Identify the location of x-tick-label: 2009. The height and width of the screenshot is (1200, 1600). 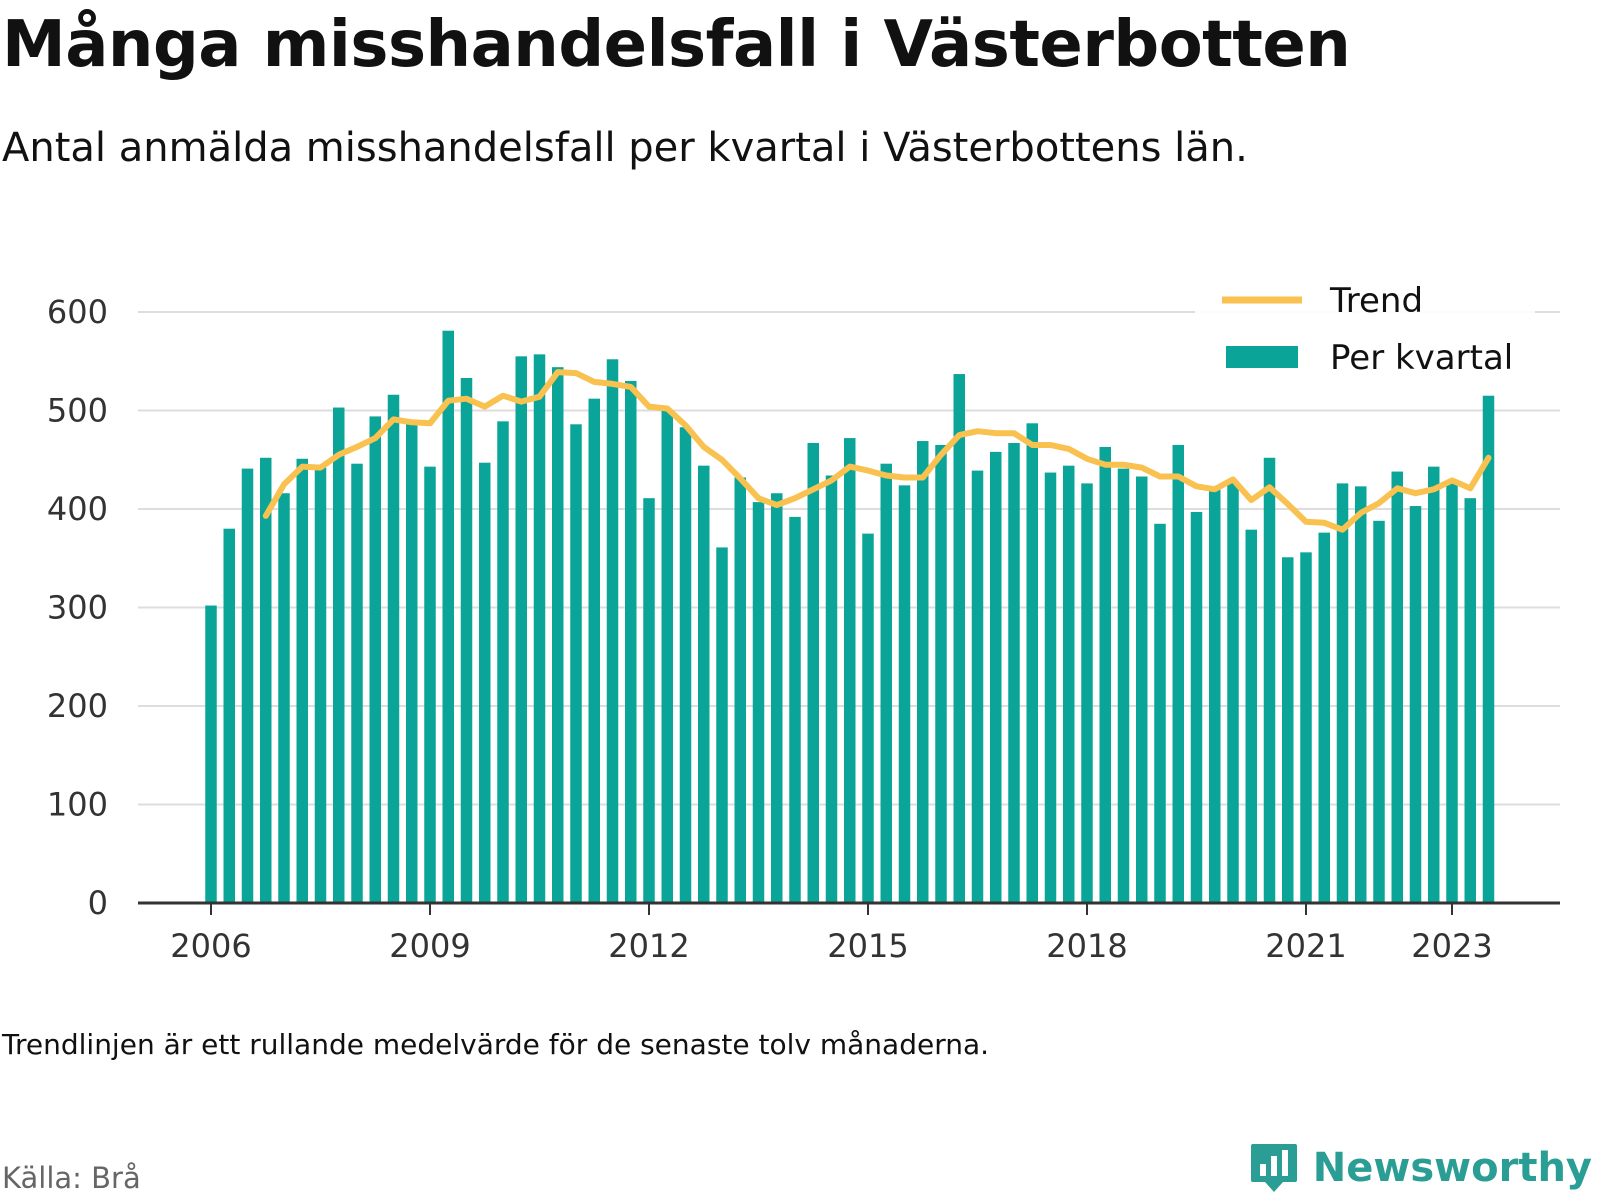
(429, 946).